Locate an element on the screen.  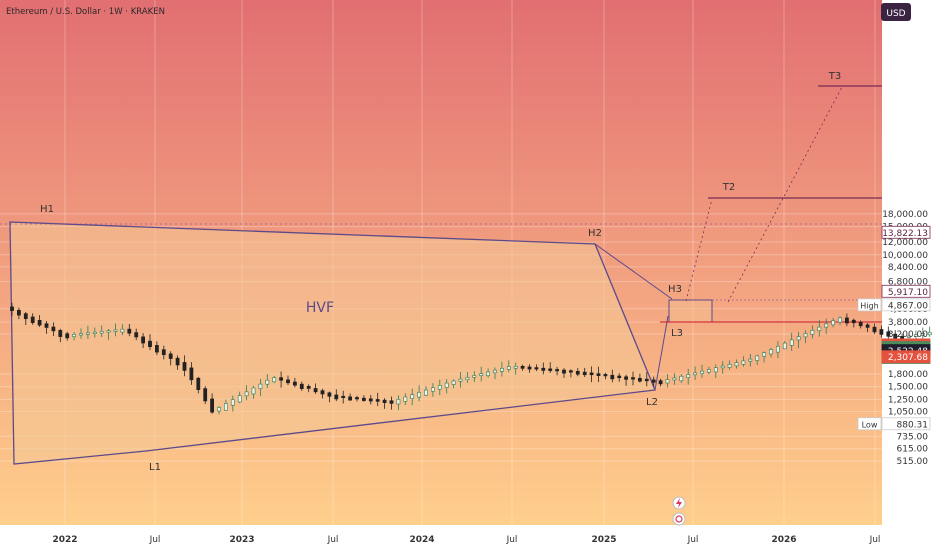
y-tick-label: 615.00 is located at coordinates (913, 450).